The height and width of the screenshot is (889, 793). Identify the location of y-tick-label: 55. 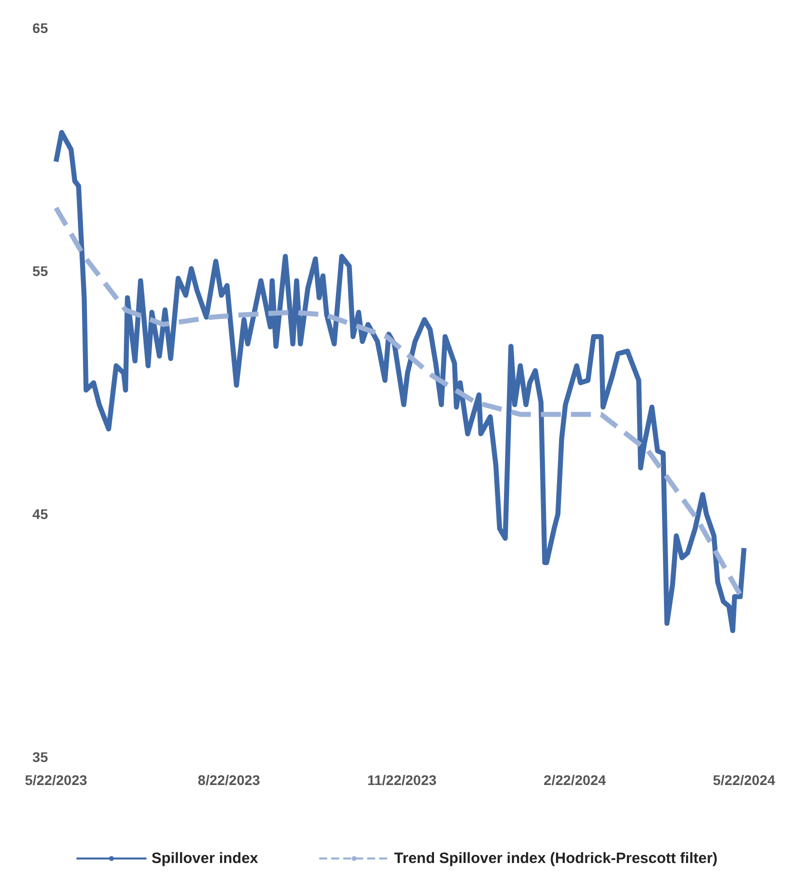
(40, 271).